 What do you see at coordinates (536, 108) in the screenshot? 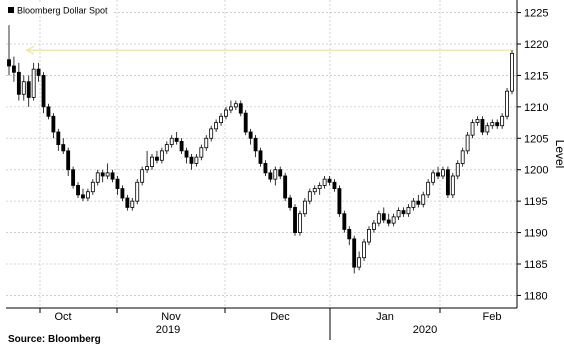
I see `y-tick-label: 1210` at bounding box center [536, 108].